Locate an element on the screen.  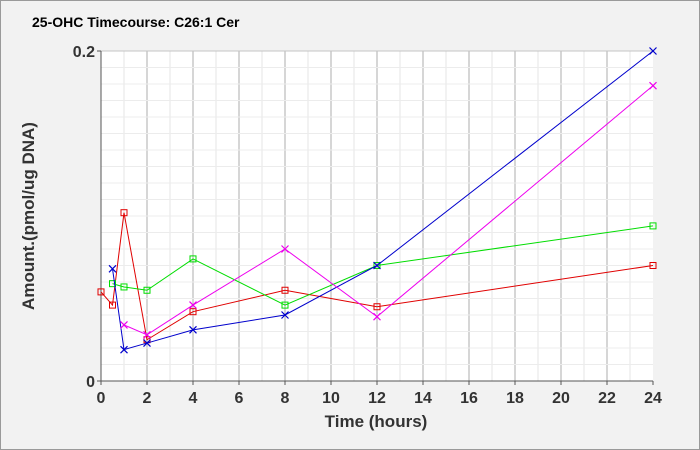
x-tick-label: 24 is located at coordinates (653, 398).